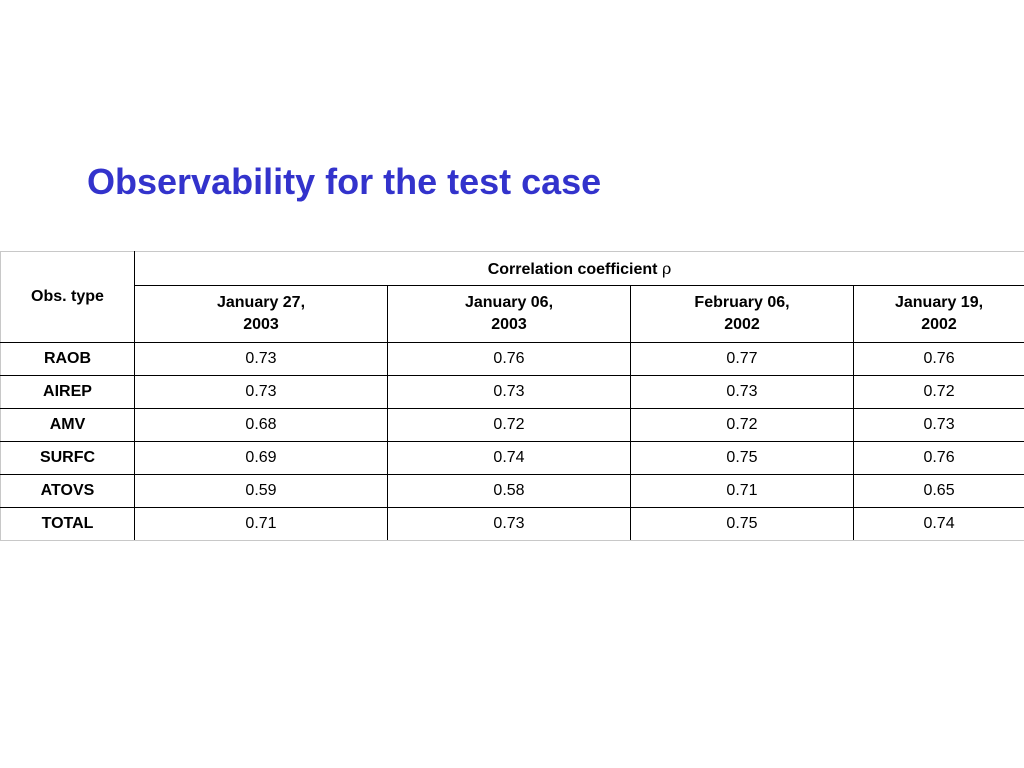 The height and width of the screenshot is (768, 1024). I want to click on value-cell: 0.68, so click(261, 425).